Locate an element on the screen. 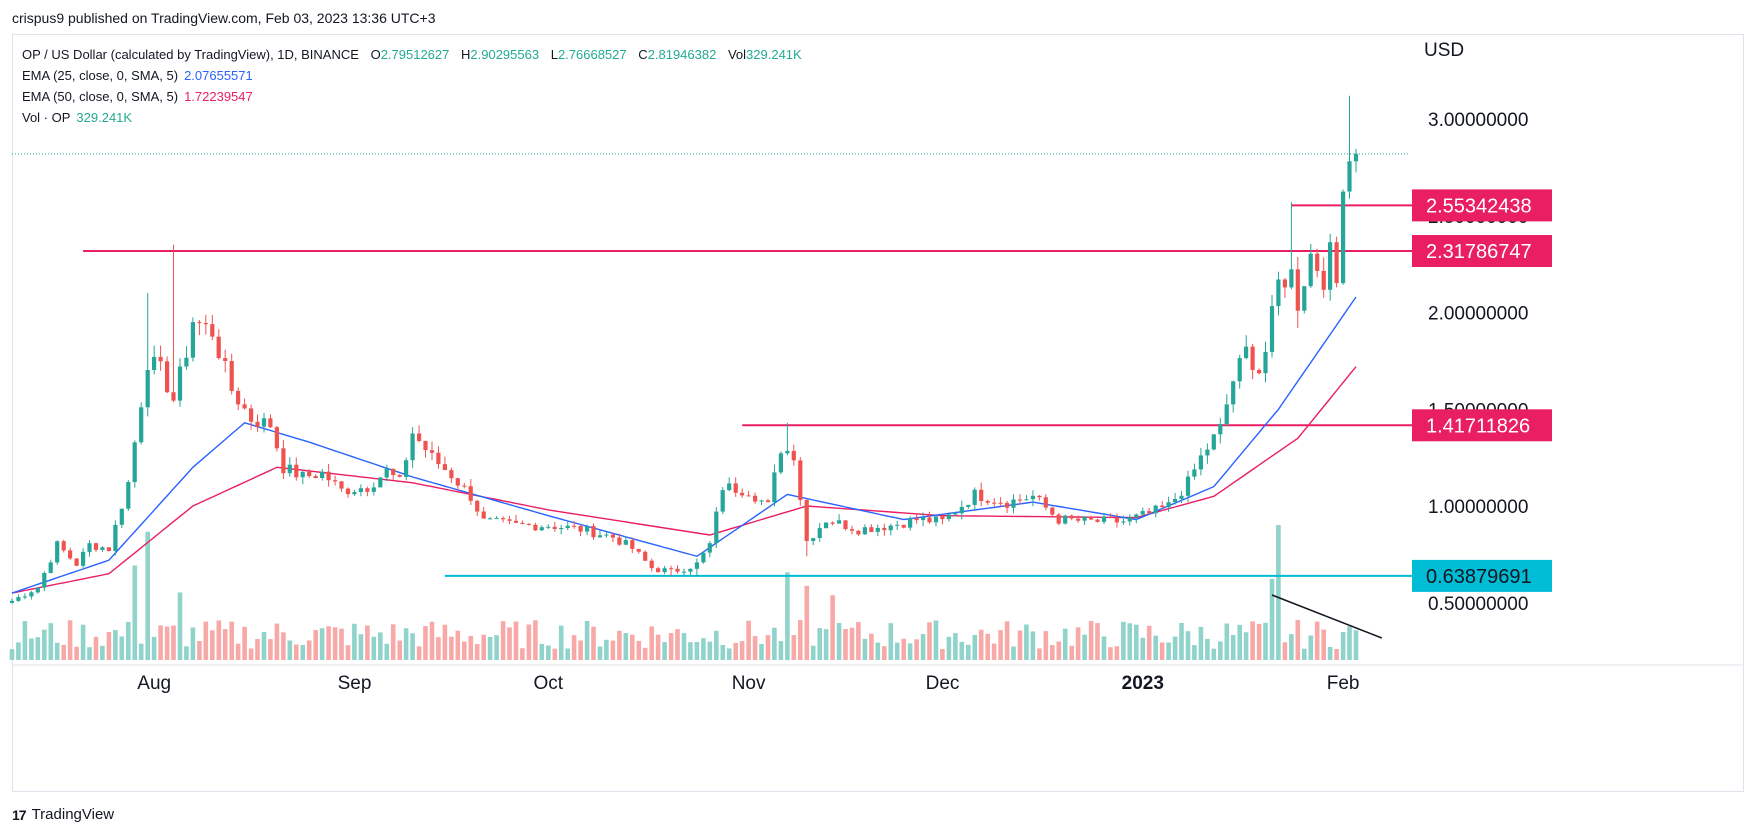 Image resolution: width=1756 pixels, height=838 pixels. x-tick-label: Oct is located at coordinates (549, 683).